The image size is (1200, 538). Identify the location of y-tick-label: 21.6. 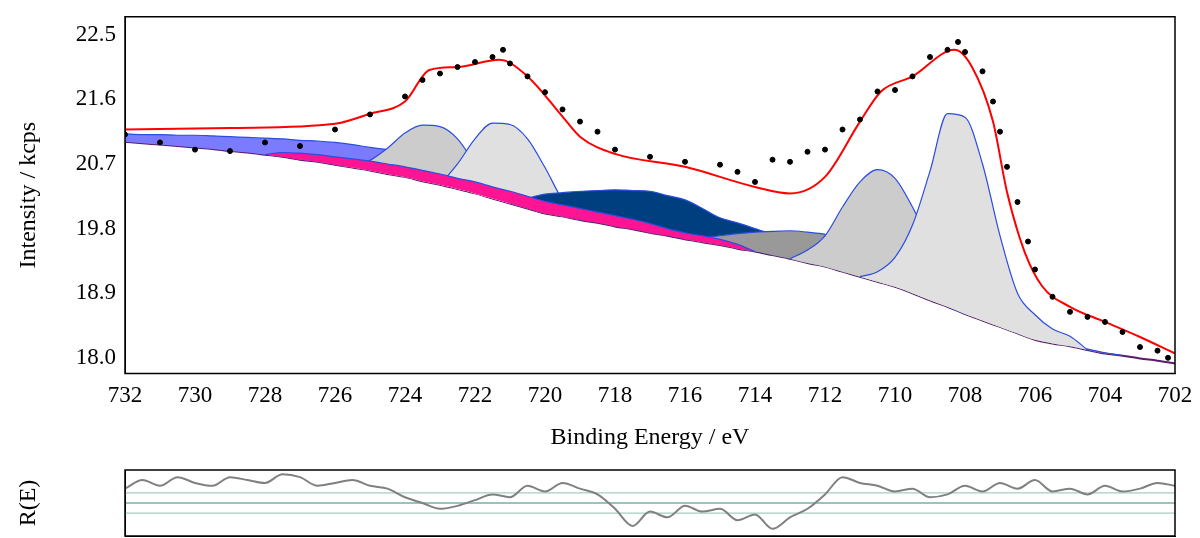
(95, 98).